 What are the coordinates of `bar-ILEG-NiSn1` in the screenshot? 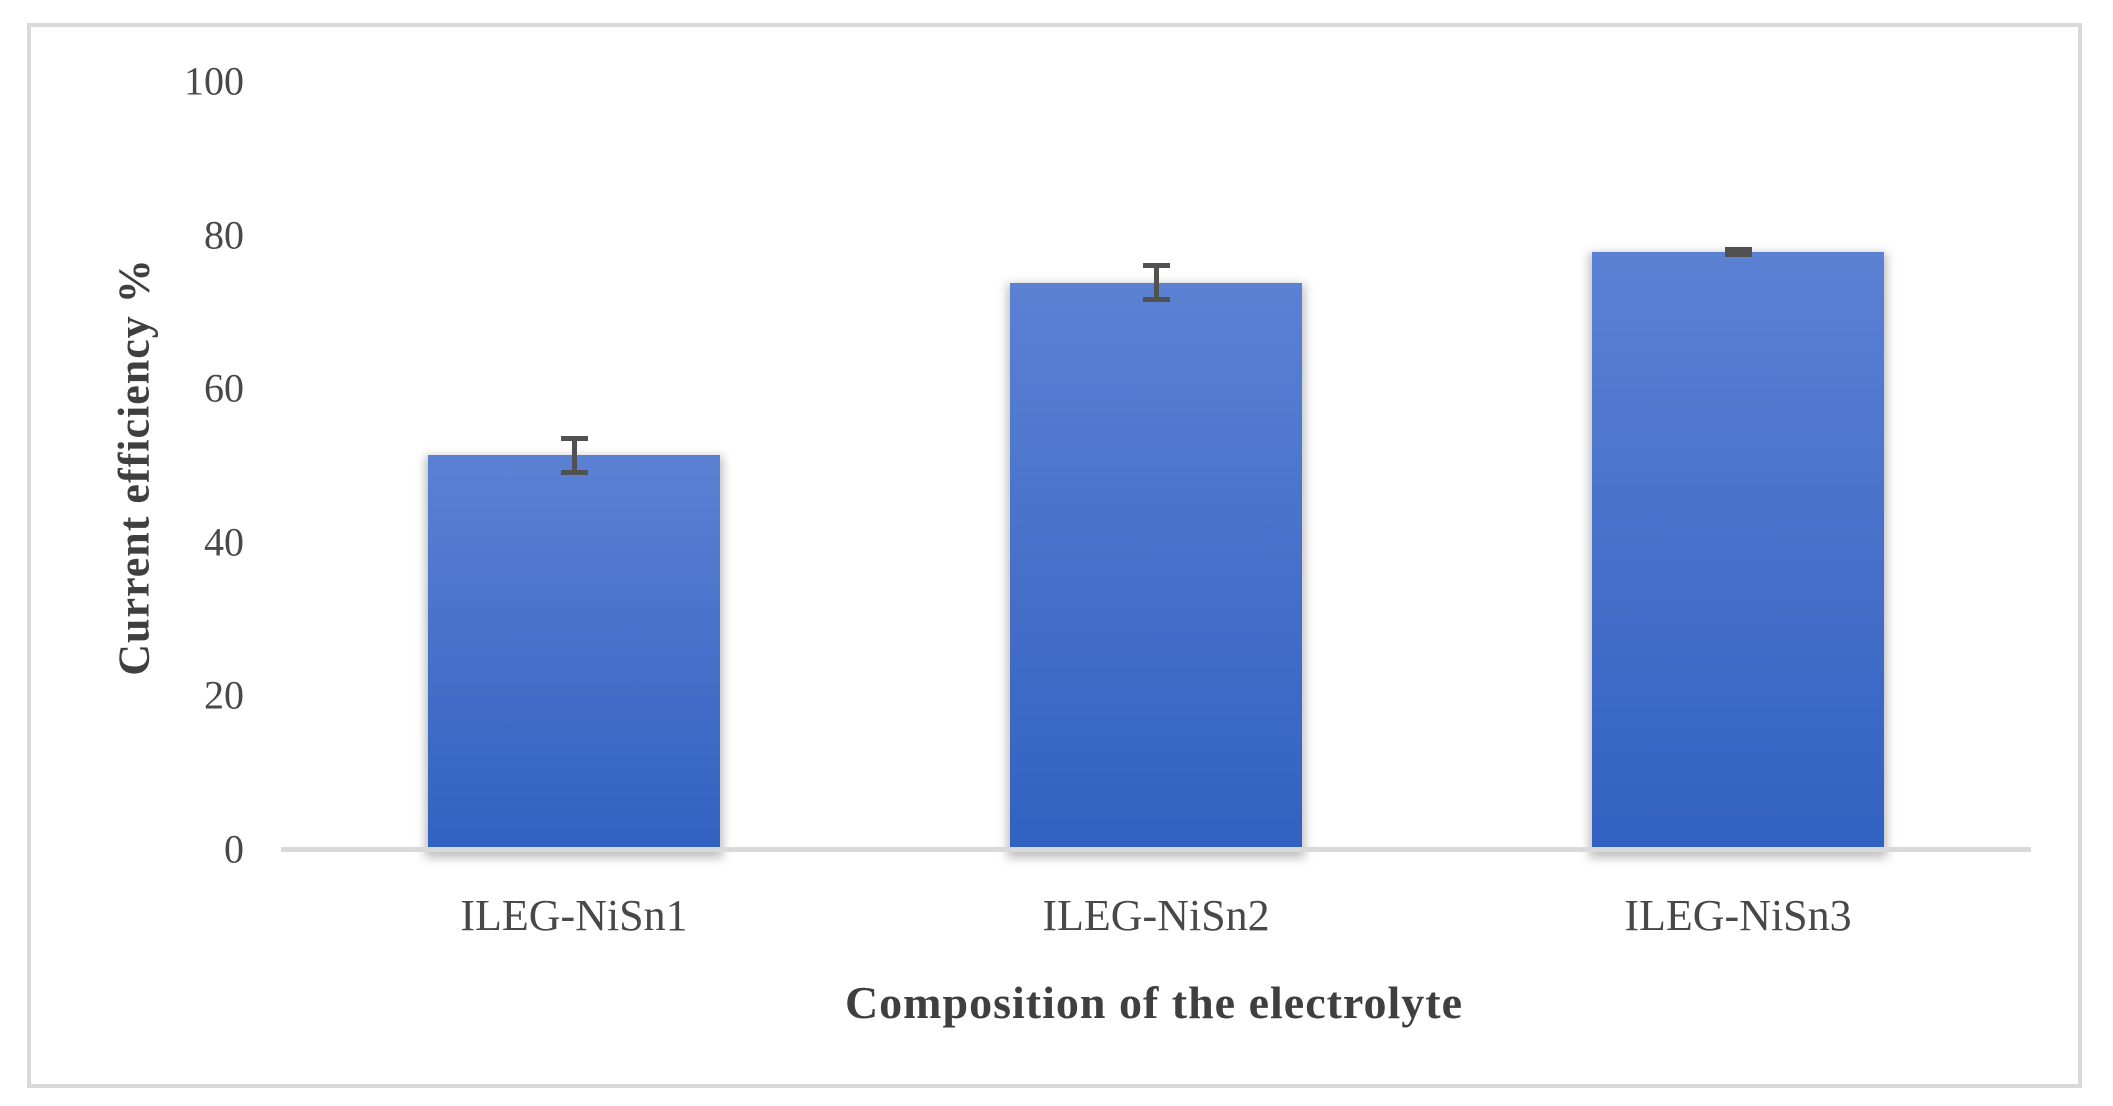 It's located at (574, 653).